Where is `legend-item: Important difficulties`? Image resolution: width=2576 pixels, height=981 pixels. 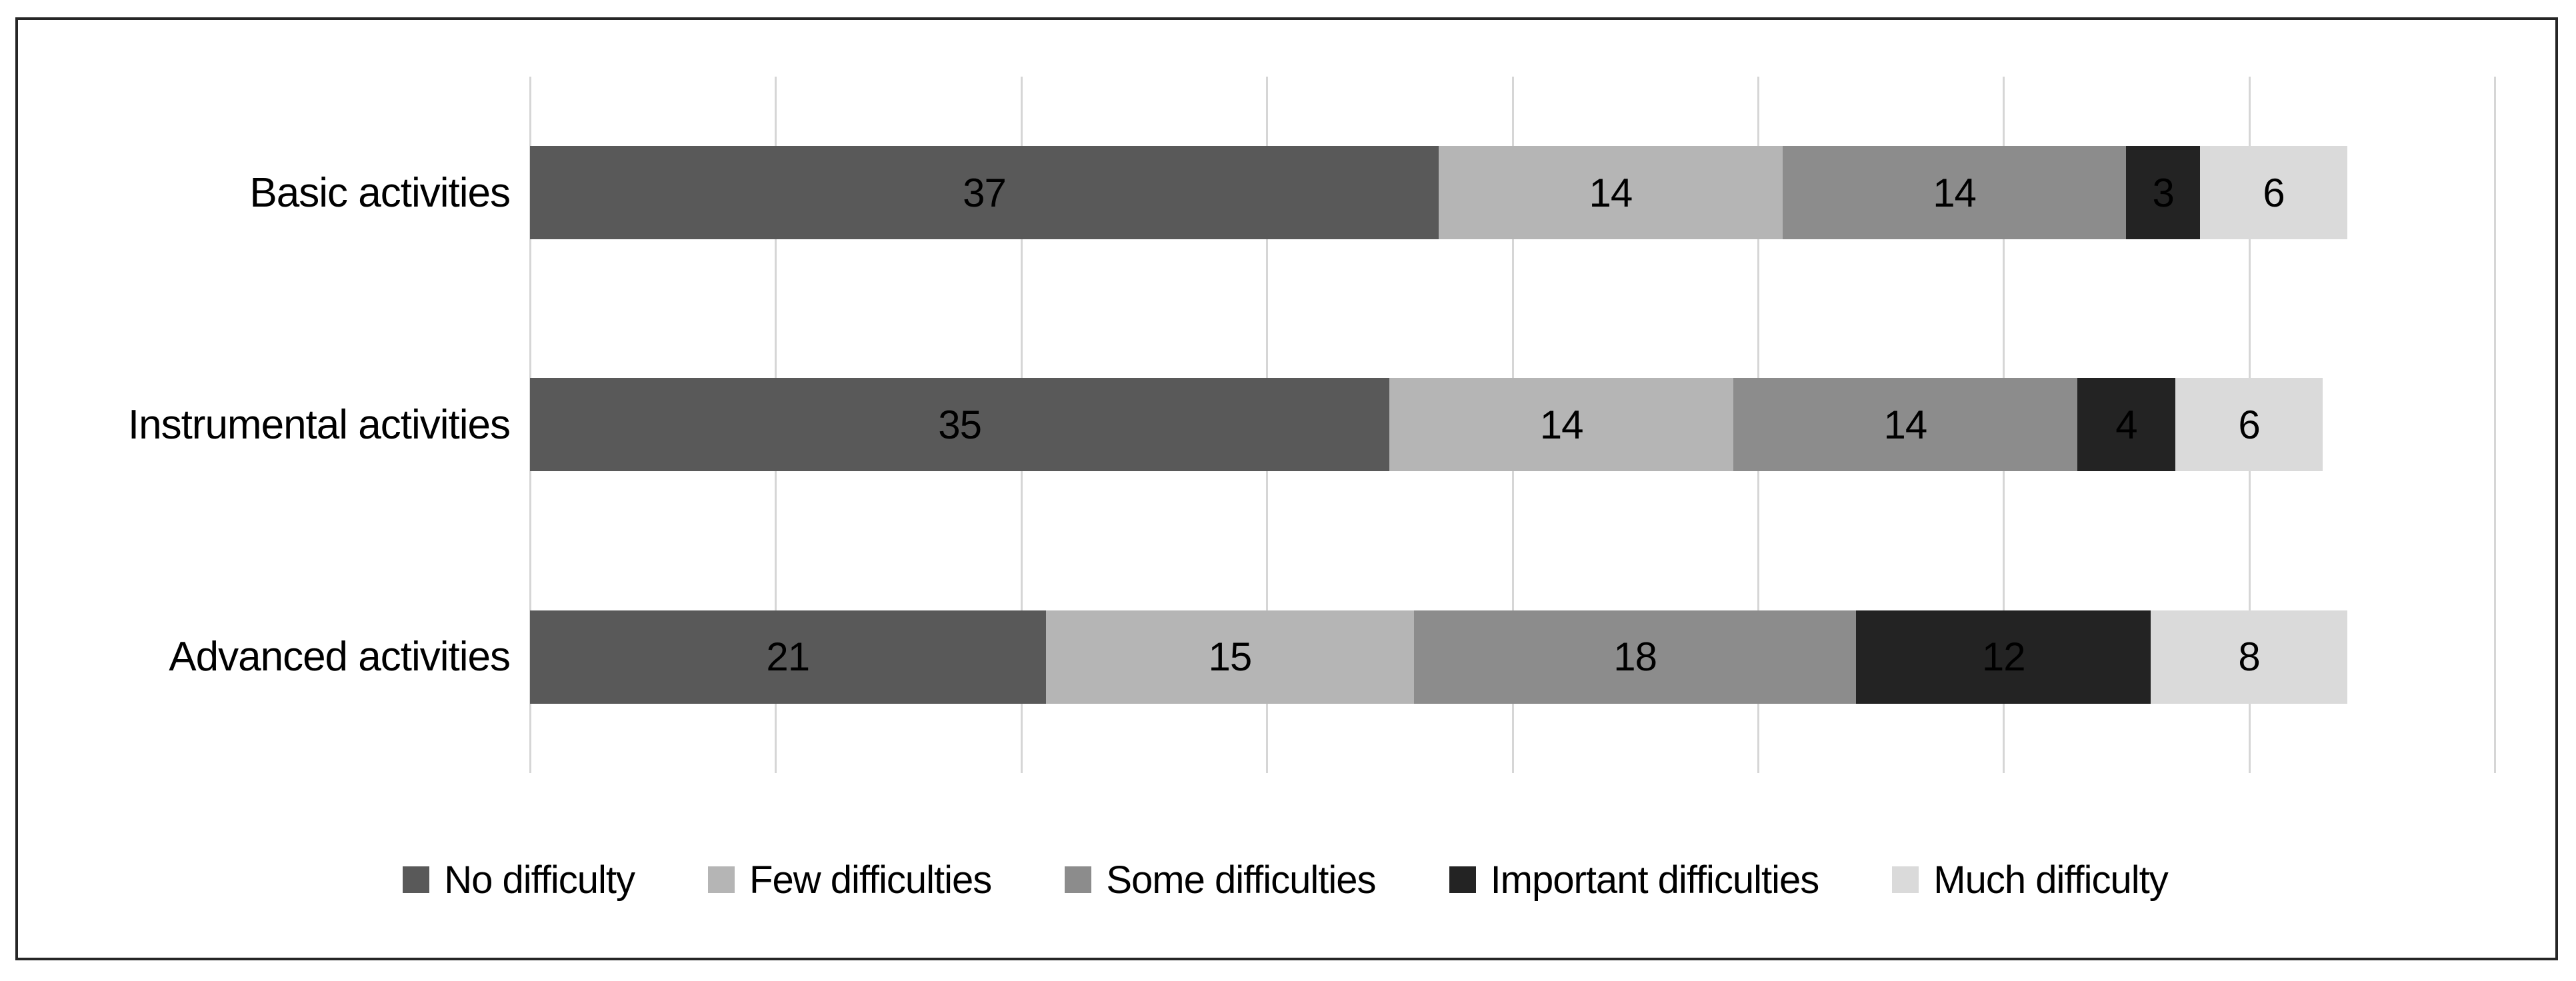 legend-item: Important difficulties is located at coordinates (1634, 880).